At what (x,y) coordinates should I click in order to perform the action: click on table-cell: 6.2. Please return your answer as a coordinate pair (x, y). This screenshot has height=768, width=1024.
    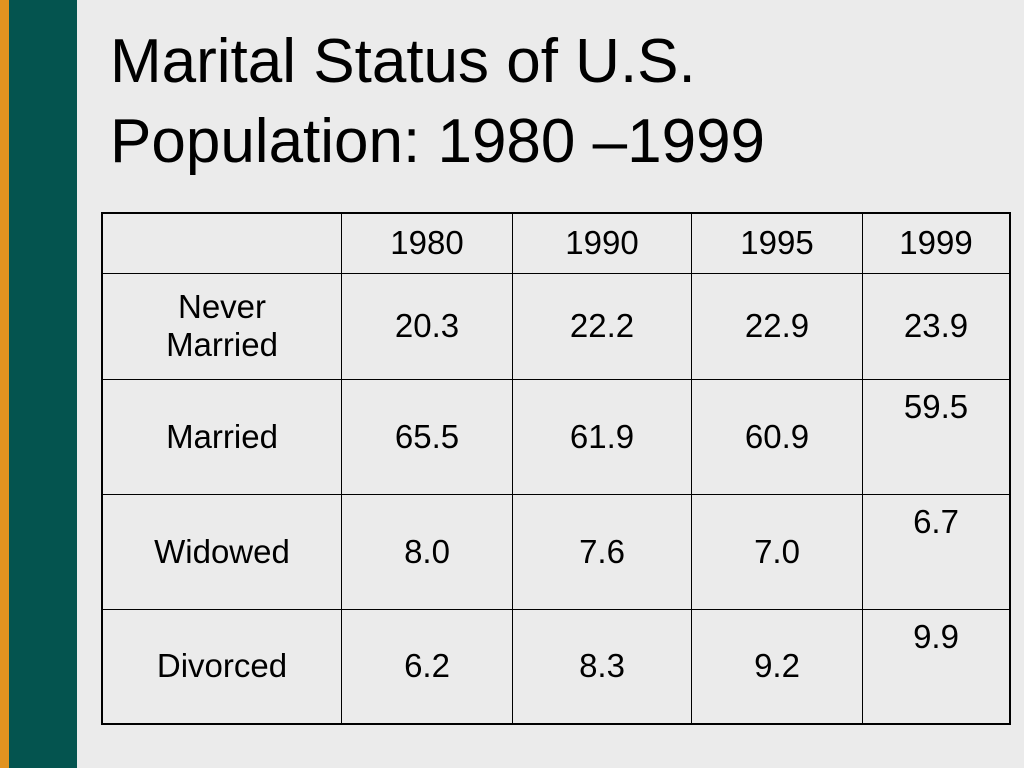
    Looking at the image, I should click on (427, 666).